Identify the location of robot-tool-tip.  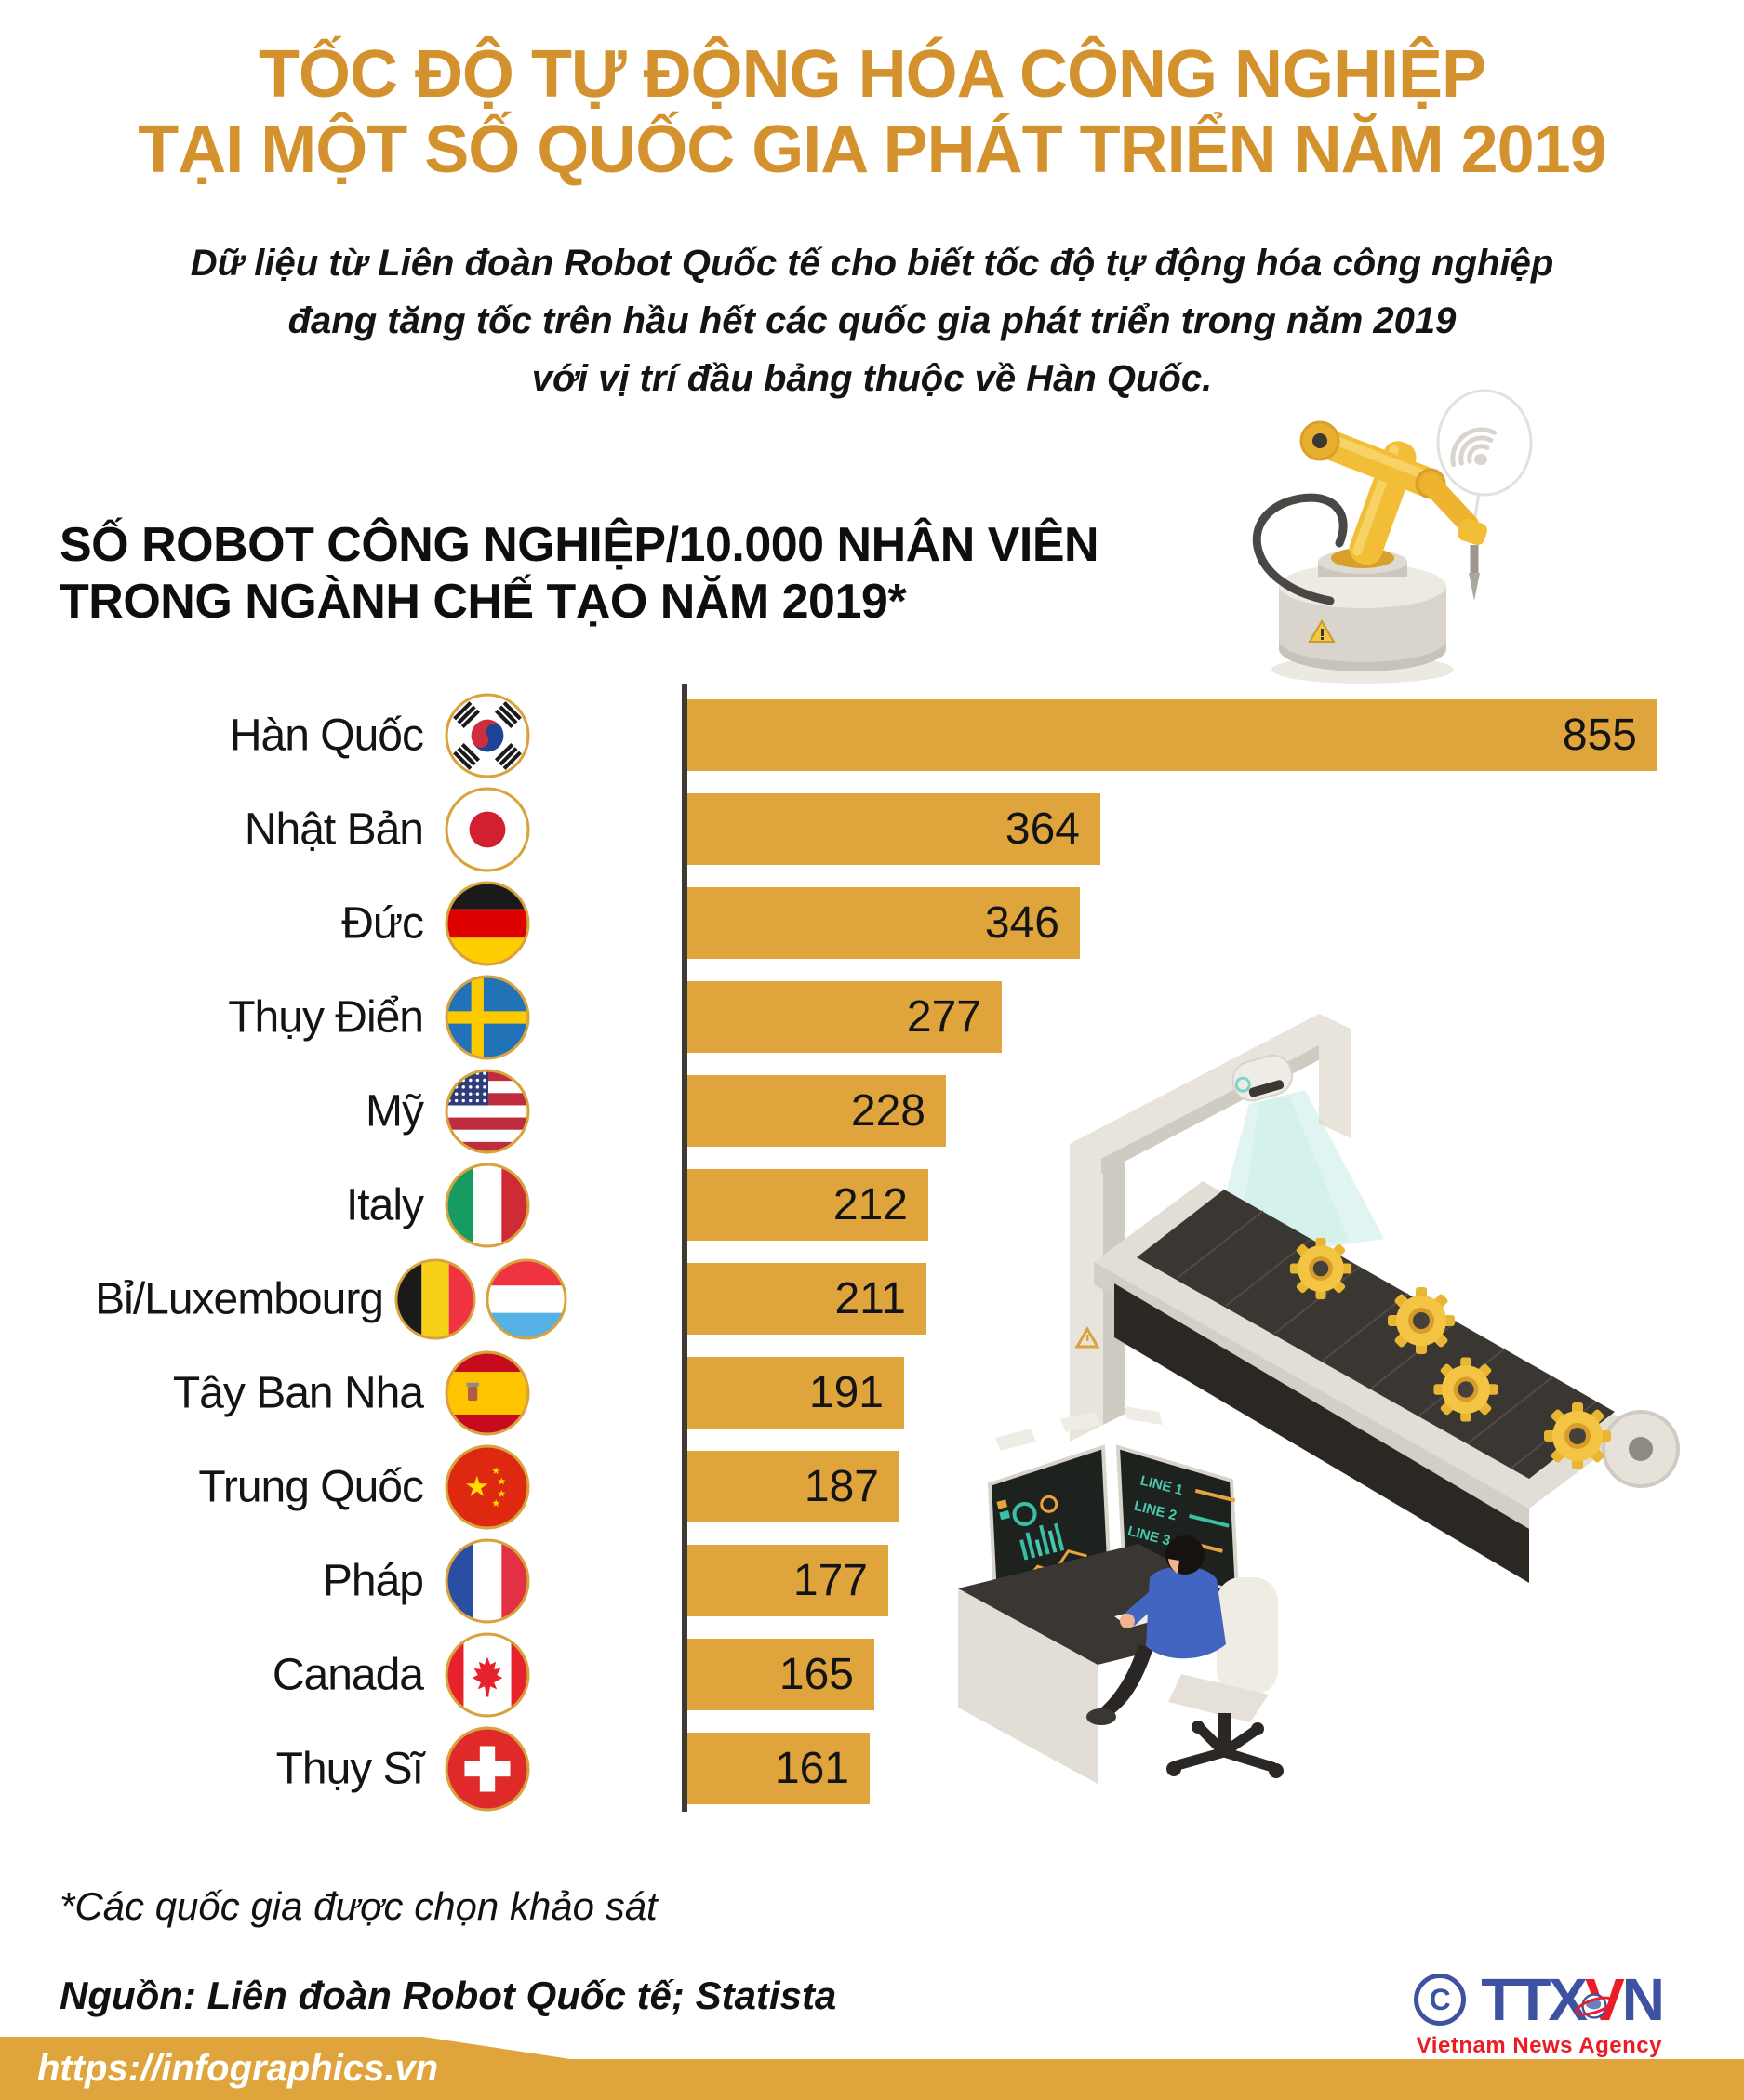
(1475, 587).